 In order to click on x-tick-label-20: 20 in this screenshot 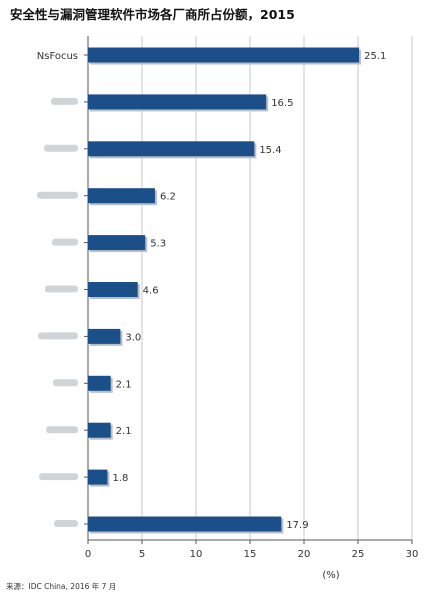, I will do `click(304, 554)`.